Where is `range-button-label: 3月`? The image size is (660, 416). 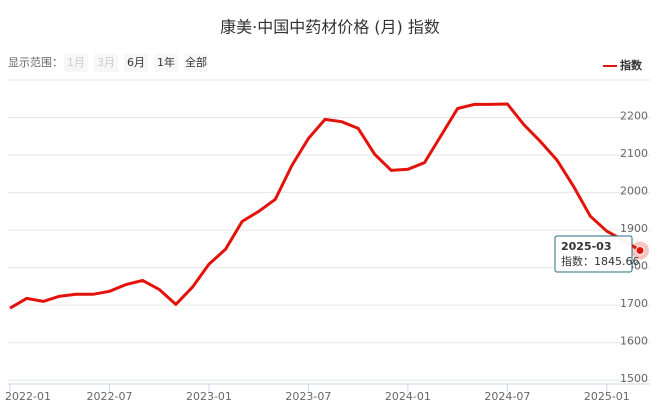
range-button-label: 3月 is located at coordinates (106, 62).